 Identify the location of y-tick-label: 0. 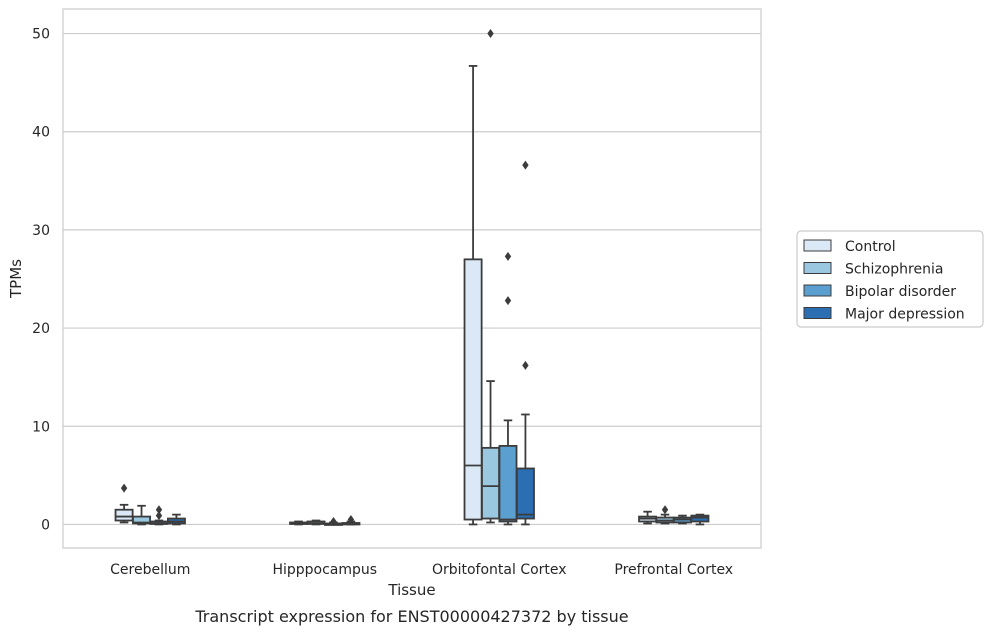
(45, 525).